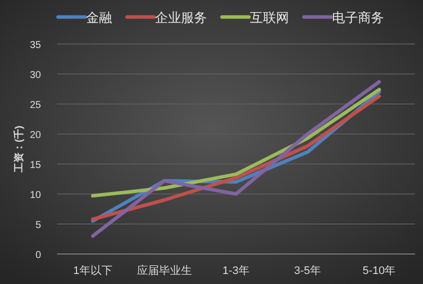 The height and width of the screenshot is (284, 423). I want to click on y-tick-label: 25, so click(36, 105).